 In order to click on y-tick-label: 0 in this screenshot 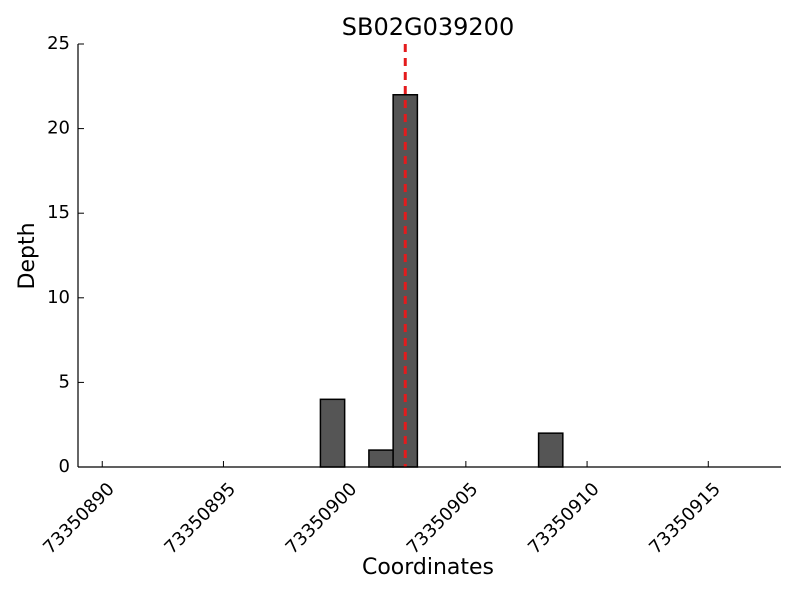, I will do `click(64, 466)`.